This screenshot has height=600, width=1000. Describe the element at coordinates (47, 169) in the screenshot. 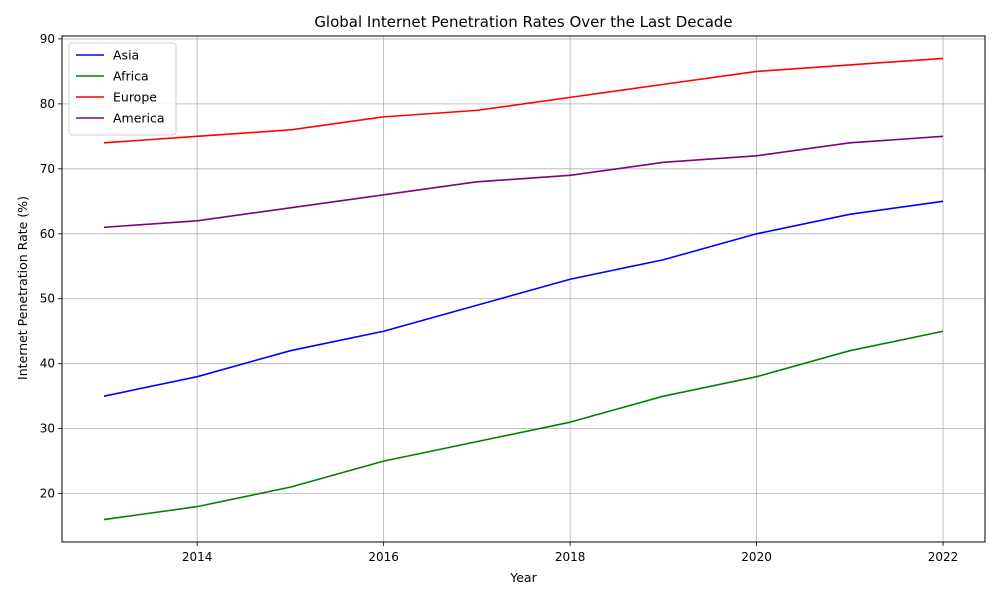

I see `y-tick-label: 70` at that location.